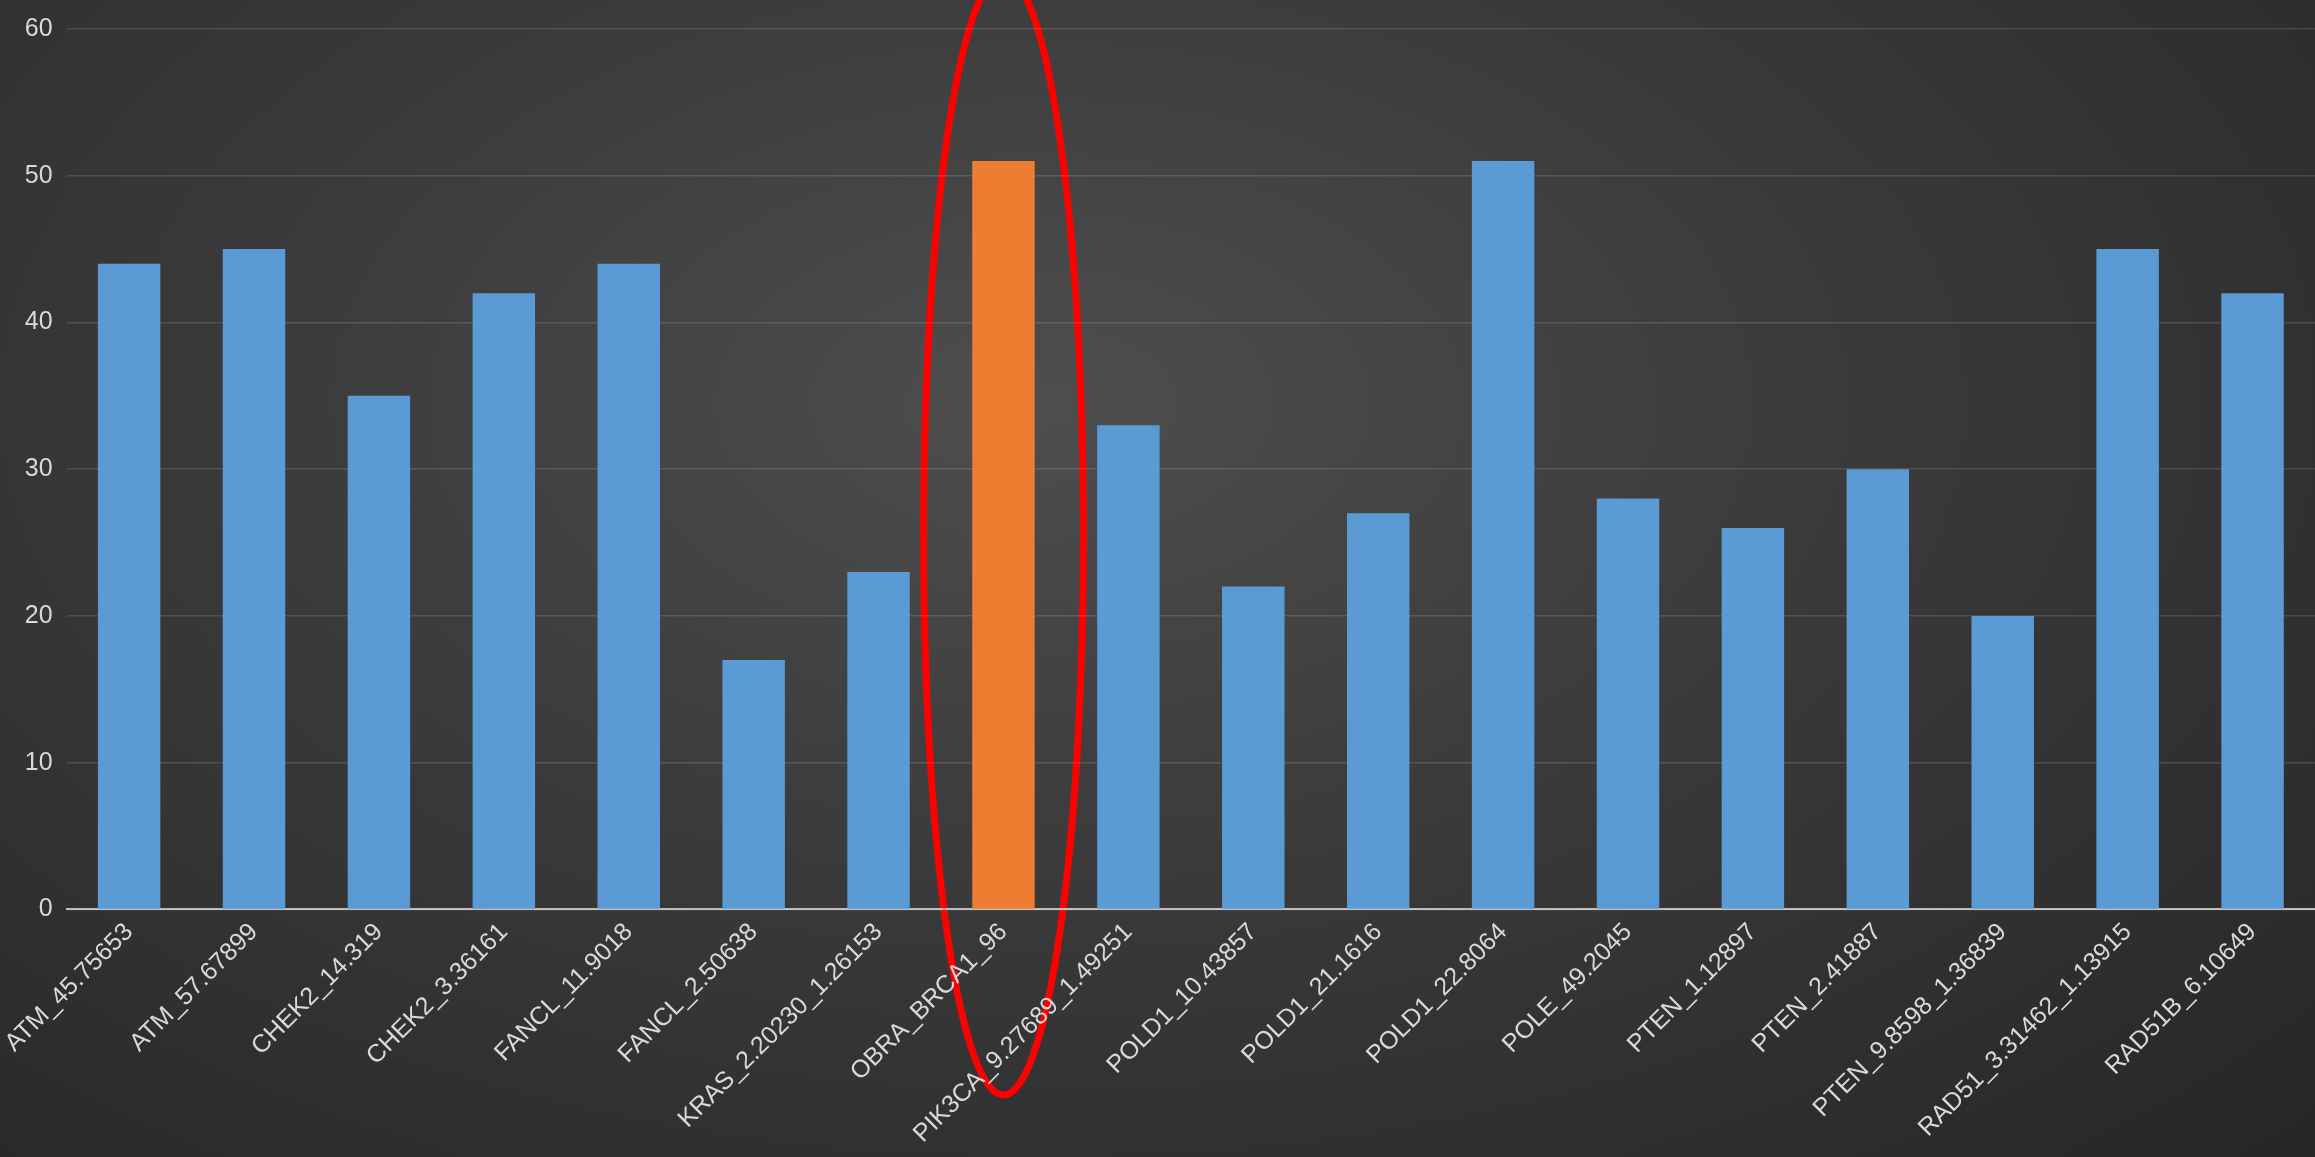  Describe the element at coordinates (38, 467) in the screenshot. I see `y-tick-label: 30` at that location.